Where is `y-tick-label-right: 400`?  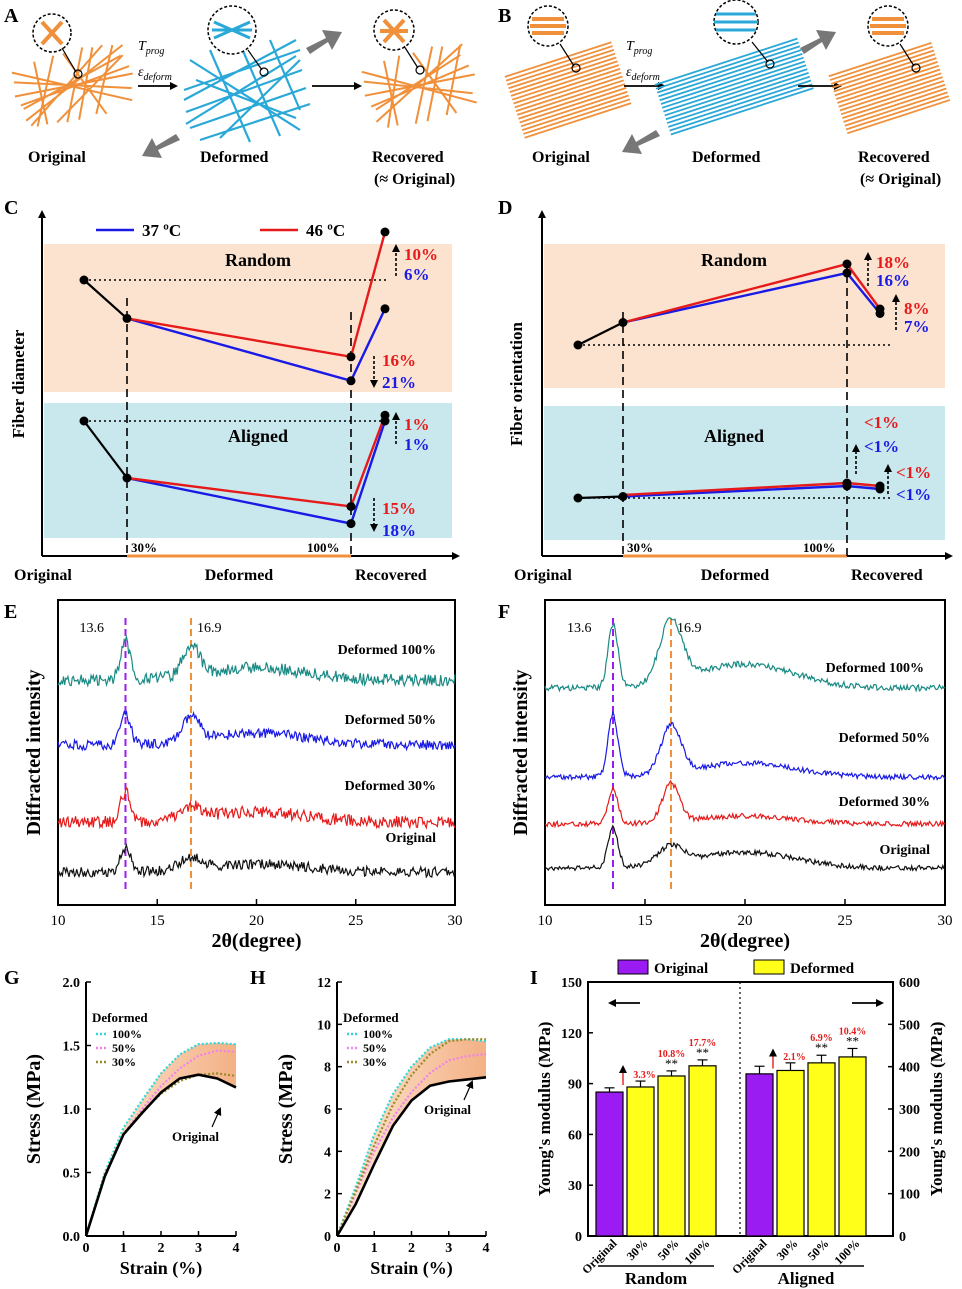
y-tick-label-right: 400 is located at coordinates (909, 1068).